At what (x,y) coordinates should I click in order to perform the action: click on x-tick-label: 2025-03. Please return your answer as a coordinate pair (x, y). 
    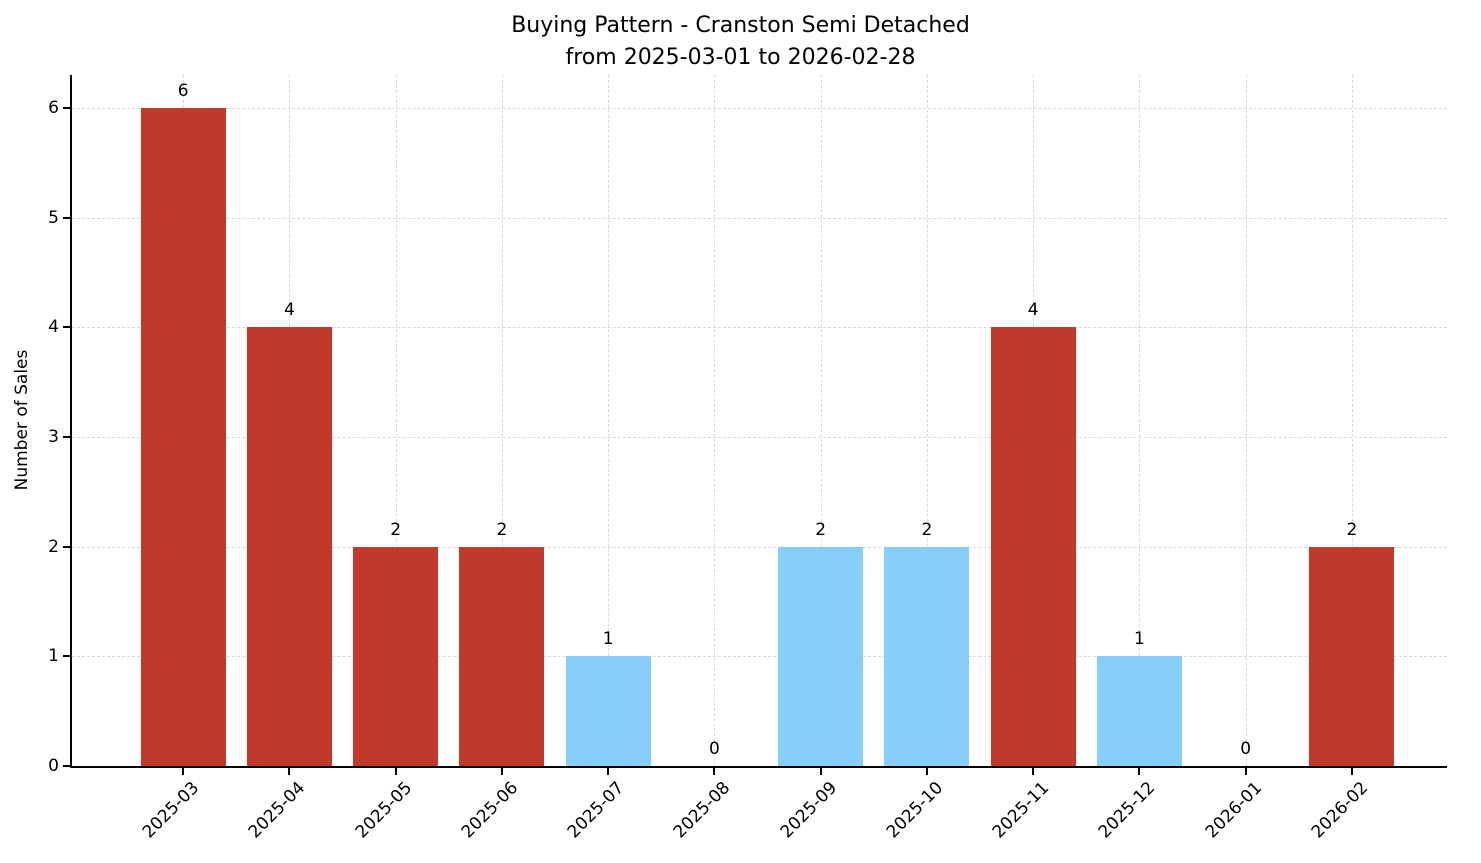
    Looking at the image, I should click on (171, 810).